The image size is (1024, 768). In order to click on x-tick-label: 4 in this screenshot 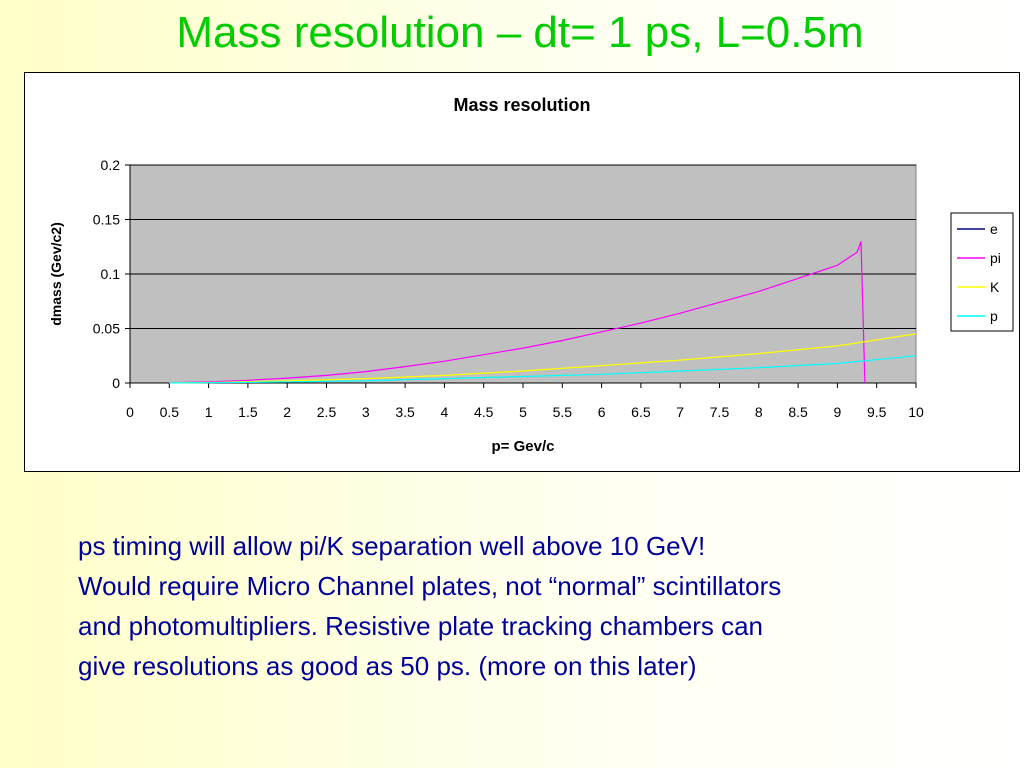, I will do `click(445, 412)`.